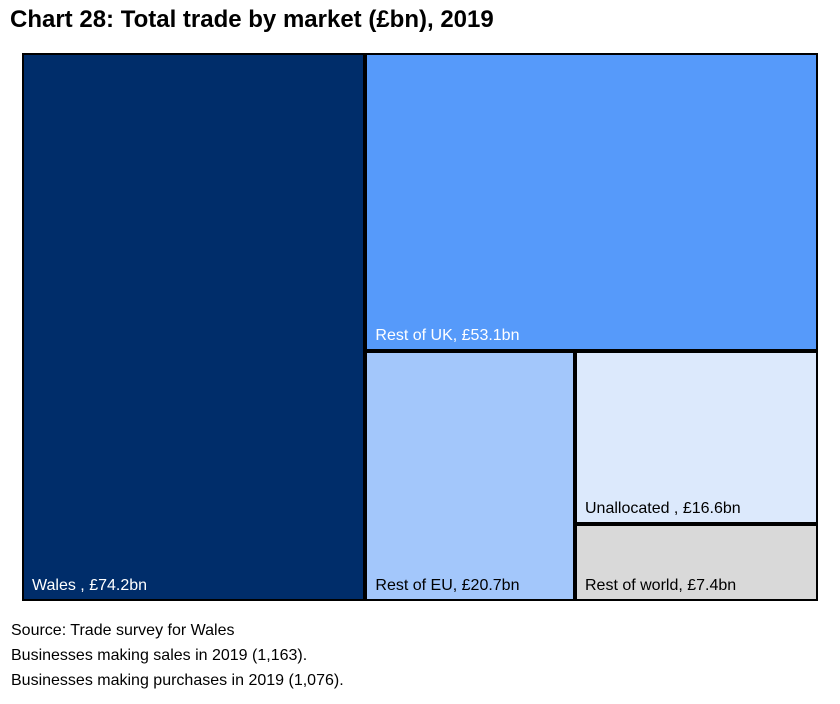 This screenshot has height=704, width=840. What do you see at coordinates (660, 585) in the screenshot?
I see `treemap-tile-rest-of-world-label: Rest of world, £7.4bn` at bounding box center [660, 585].